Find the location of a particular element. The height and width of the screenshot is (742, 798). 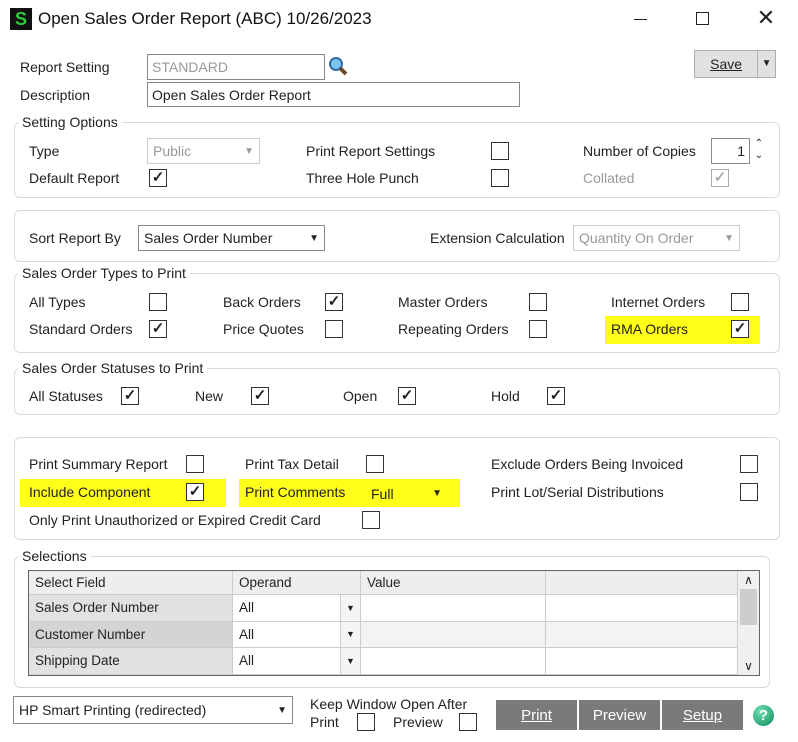

status-label: All Statuses is located at coordinates (66, 396).